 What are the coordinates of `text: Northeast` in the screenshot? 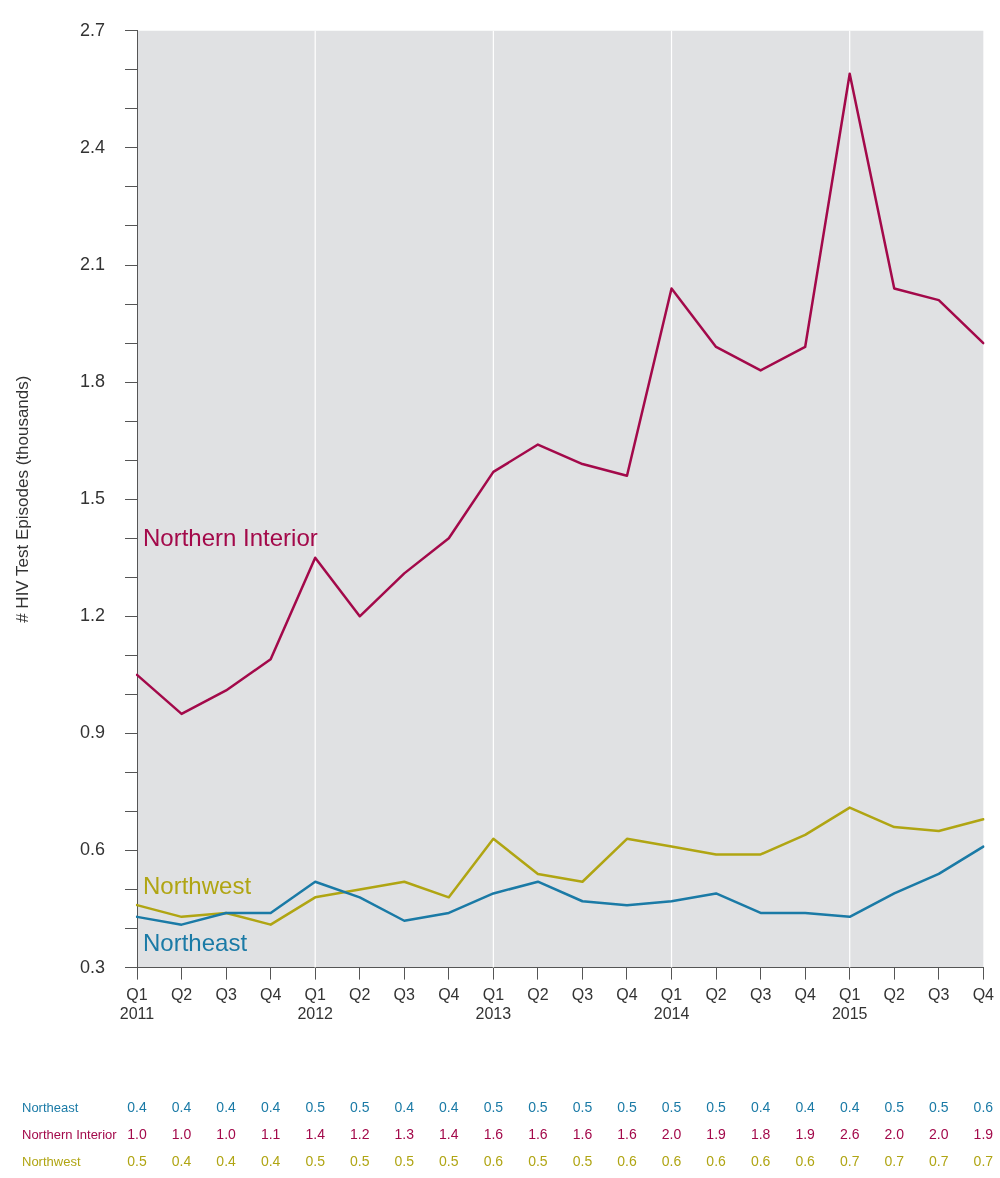 It's located at (50, 1108).